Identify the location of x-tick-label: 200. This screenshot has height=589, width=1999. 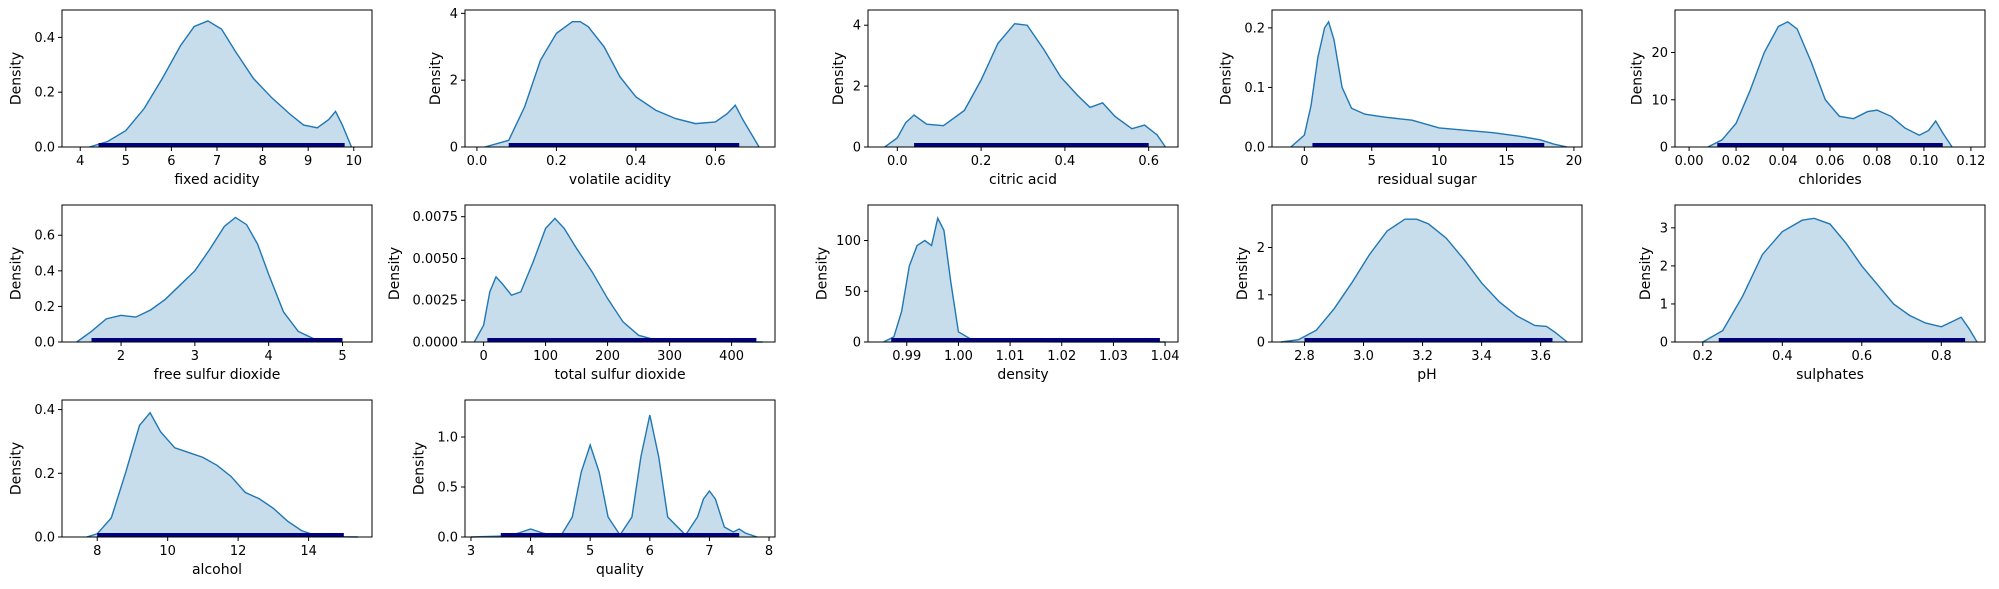
(607, 356).